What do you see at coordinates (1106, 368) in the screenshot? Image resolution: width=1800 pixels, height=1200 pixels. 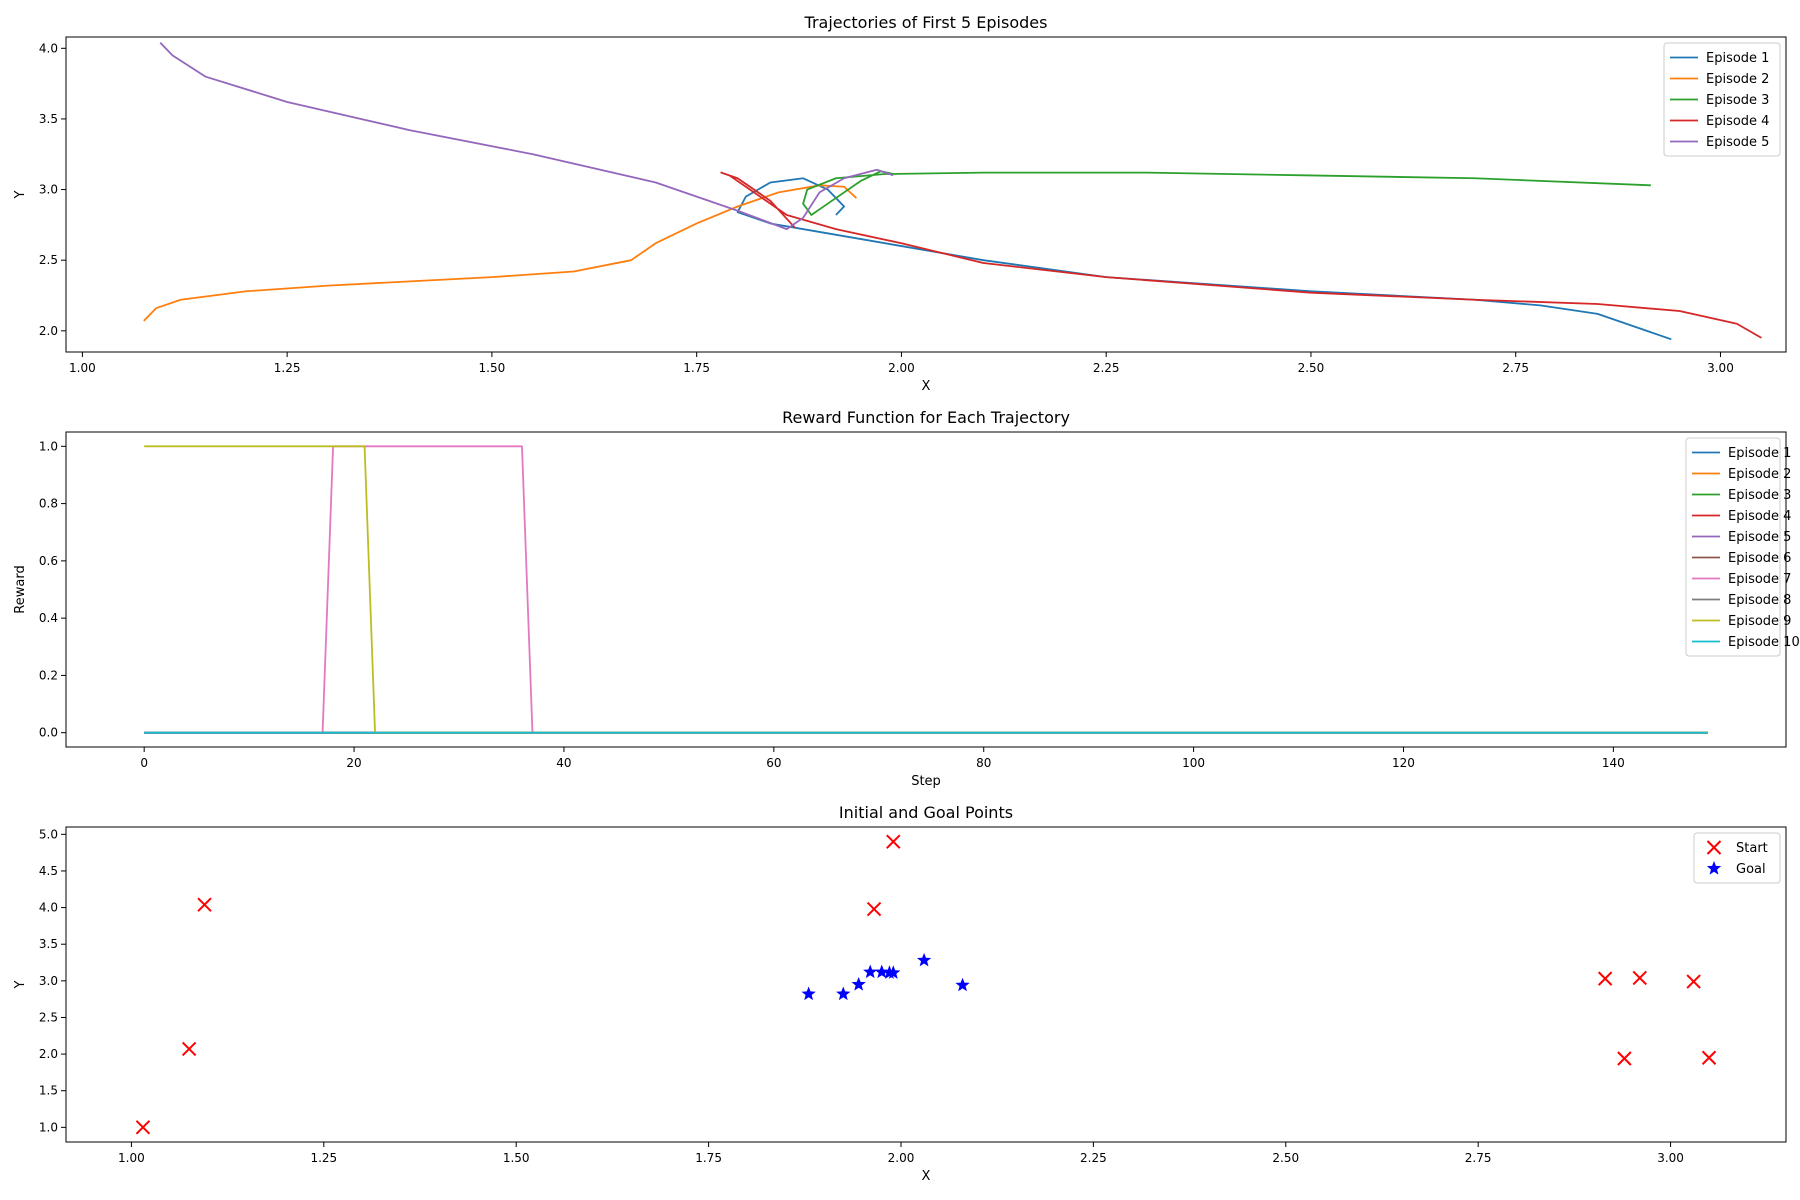 I see `x-tick-label: 2.25` at bounding box center [1106, 368].